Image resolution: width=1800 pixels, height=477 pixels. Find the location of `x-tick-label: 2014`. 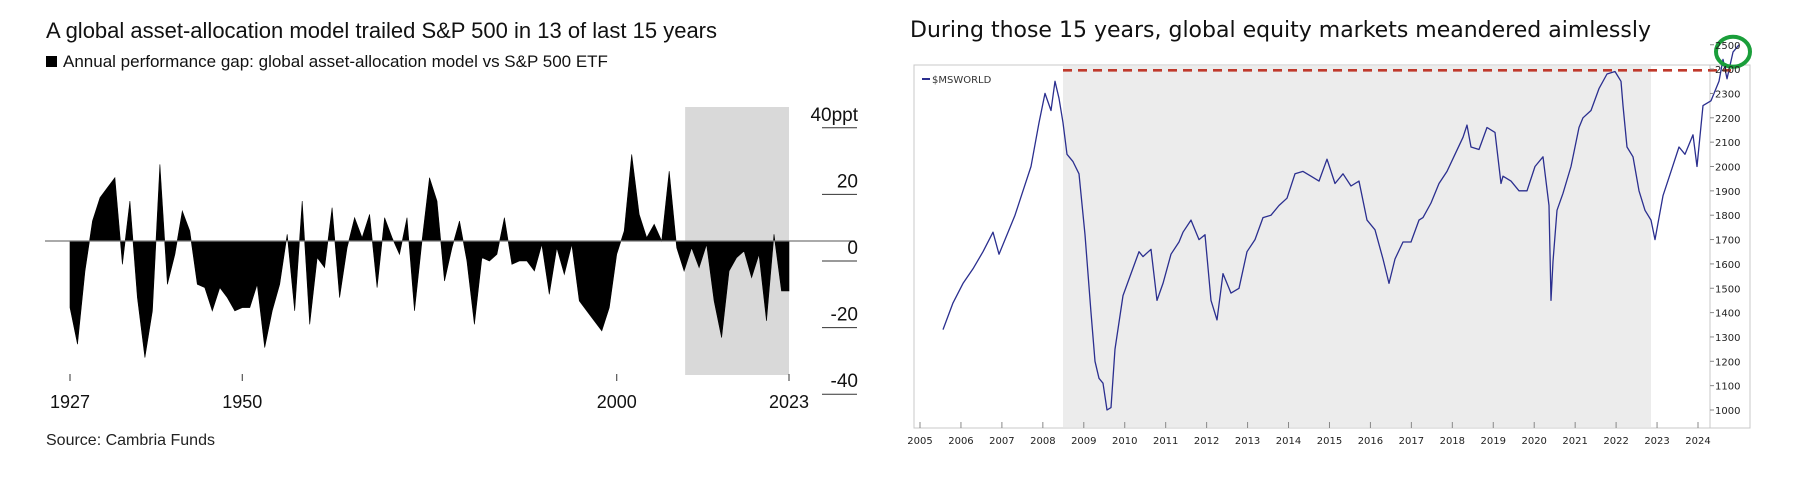

x-tick-label: 2014 is located at coordinates (1288, 441).